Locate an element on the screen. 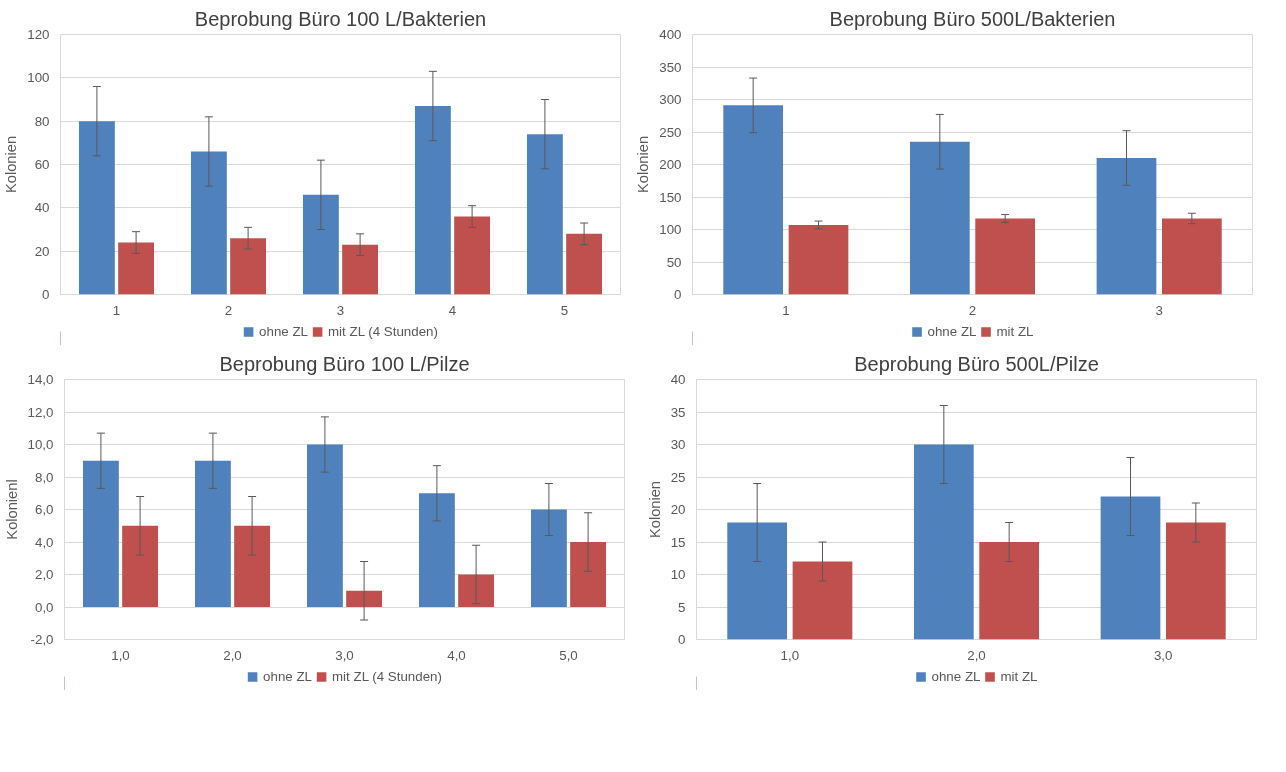 This screenshot has height=772, width=1286. y-tick-label: 120 is located at coordinates (38, 34).